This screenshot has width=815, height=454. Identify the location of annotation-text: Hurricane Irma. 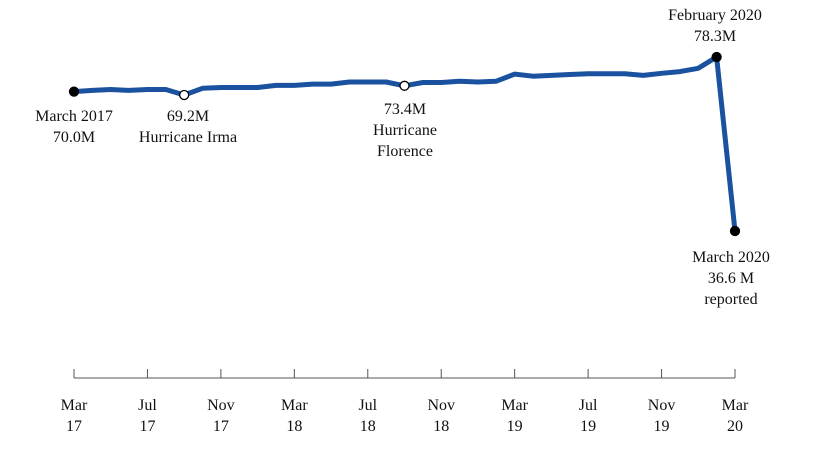
(188, 137).